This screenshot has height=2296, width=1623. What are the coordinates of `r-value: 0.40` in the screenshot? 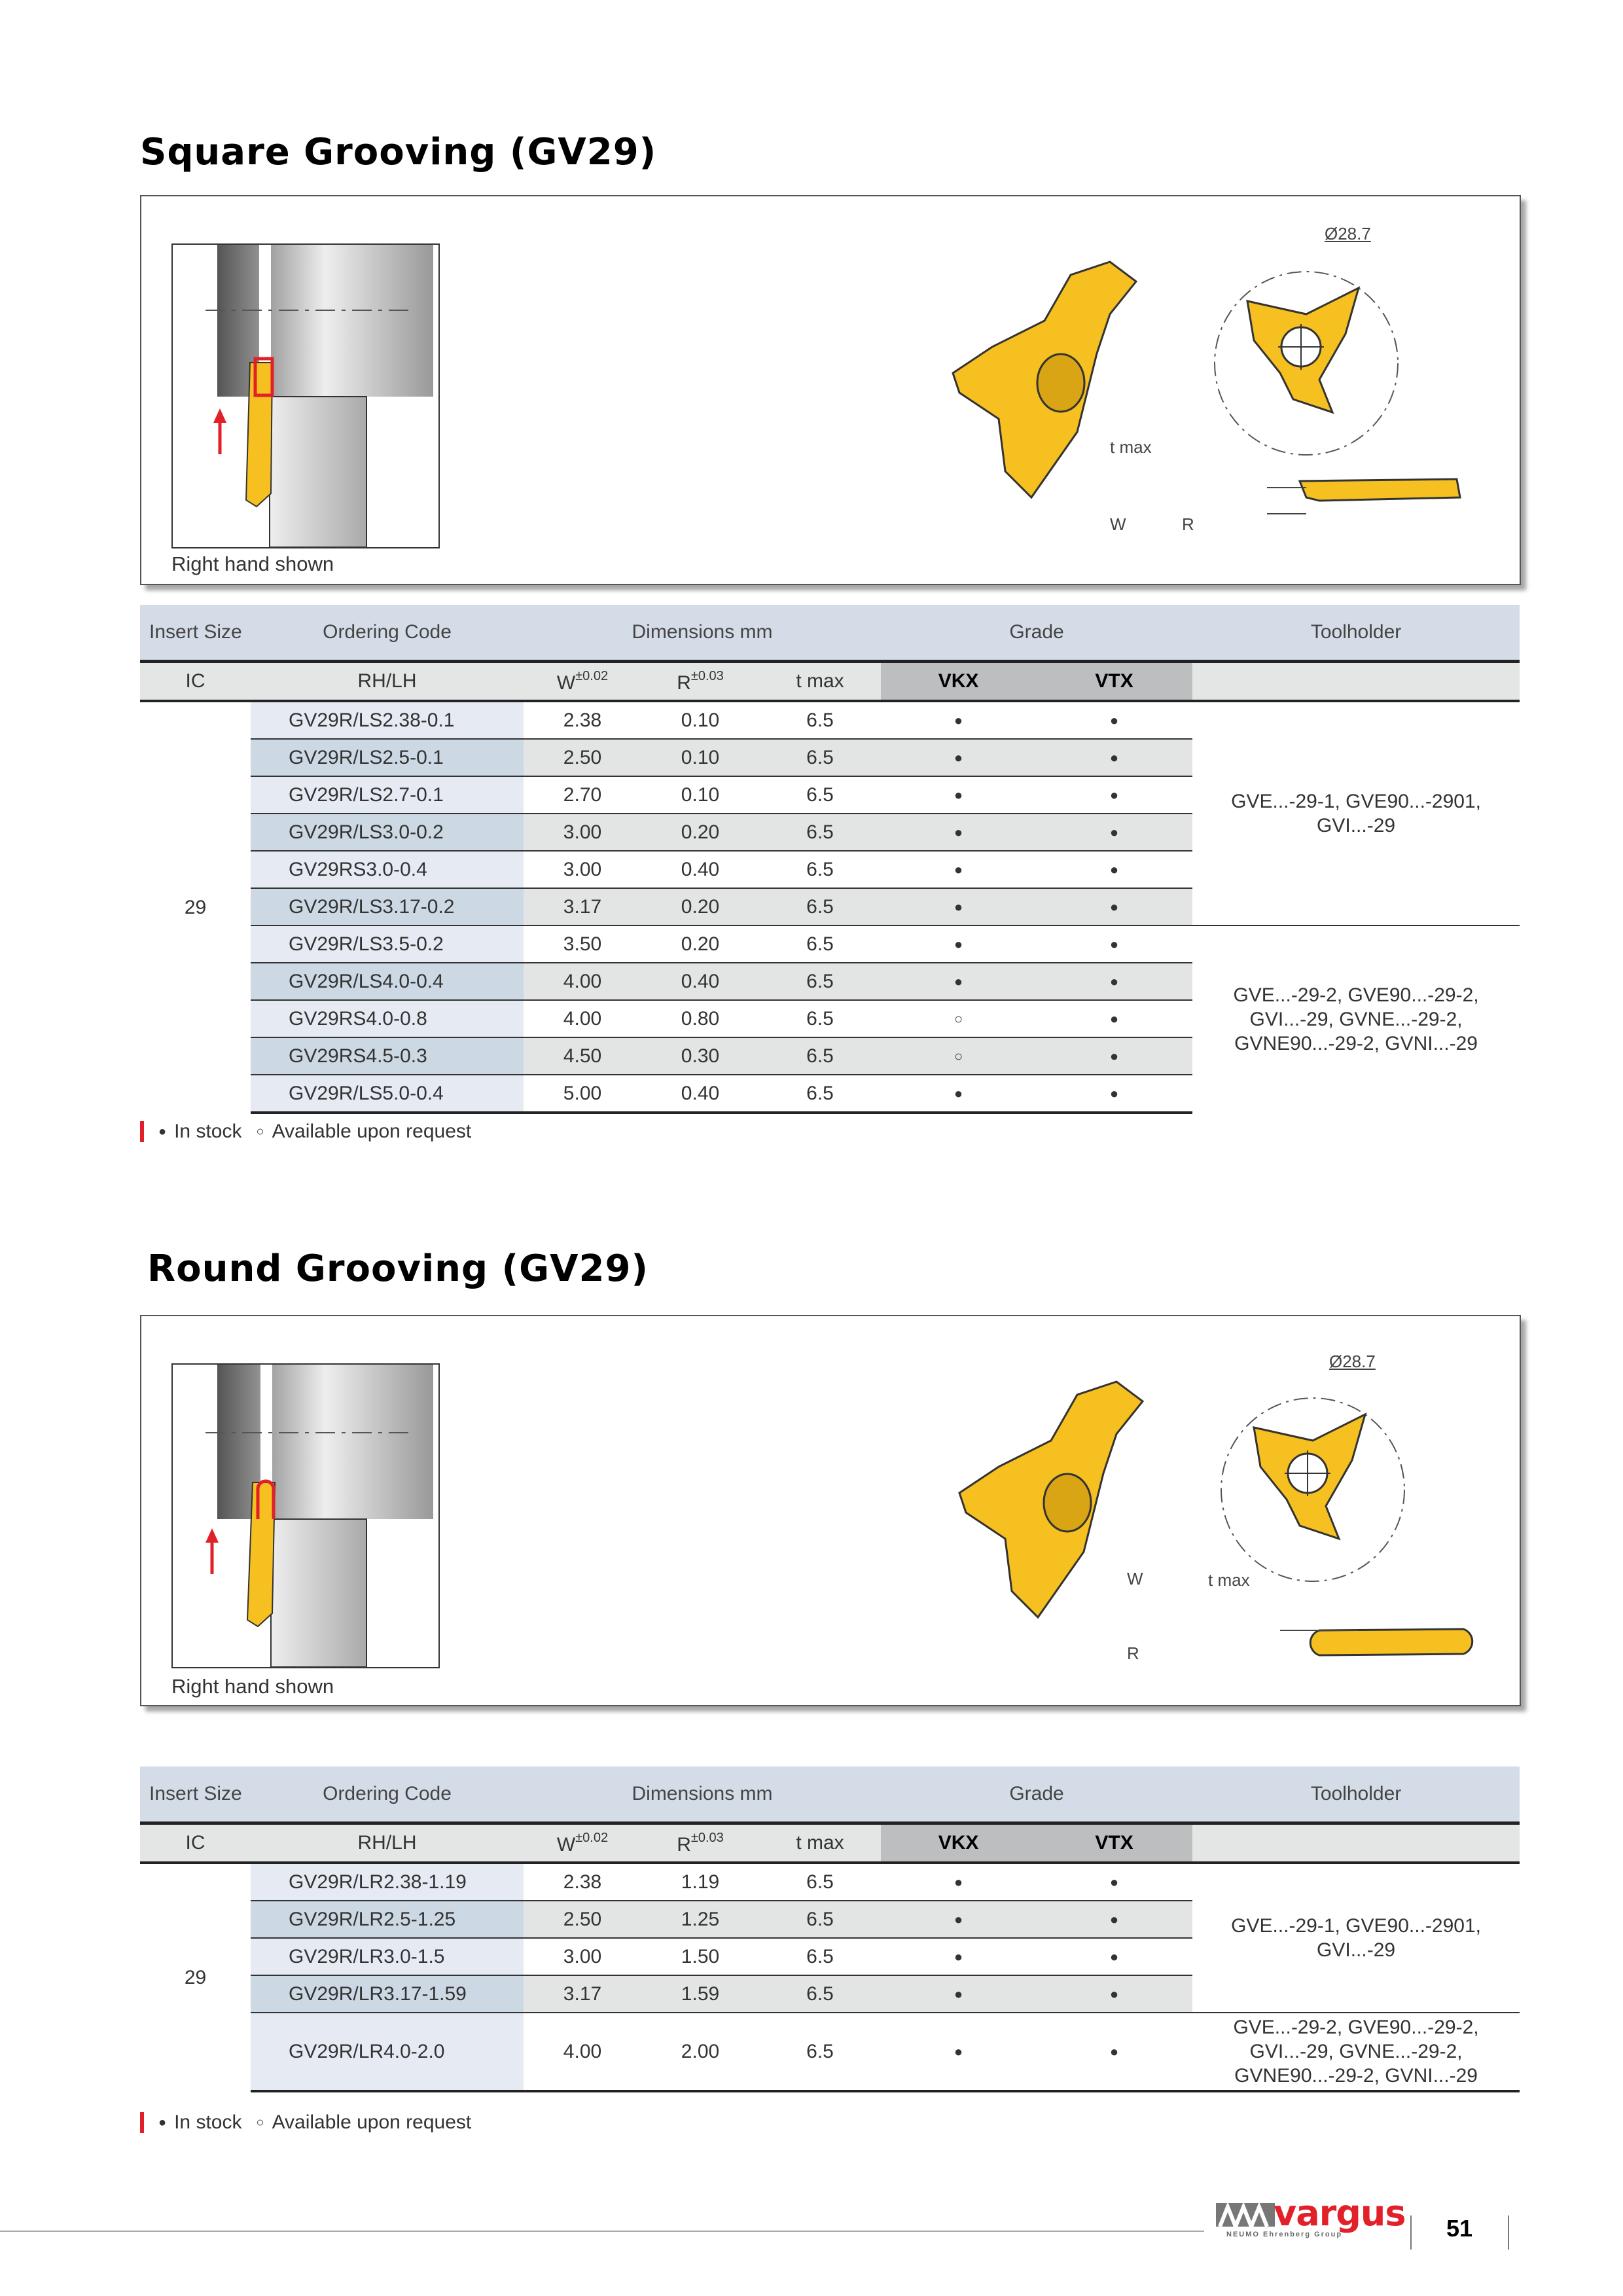 It's located at (700, 981).